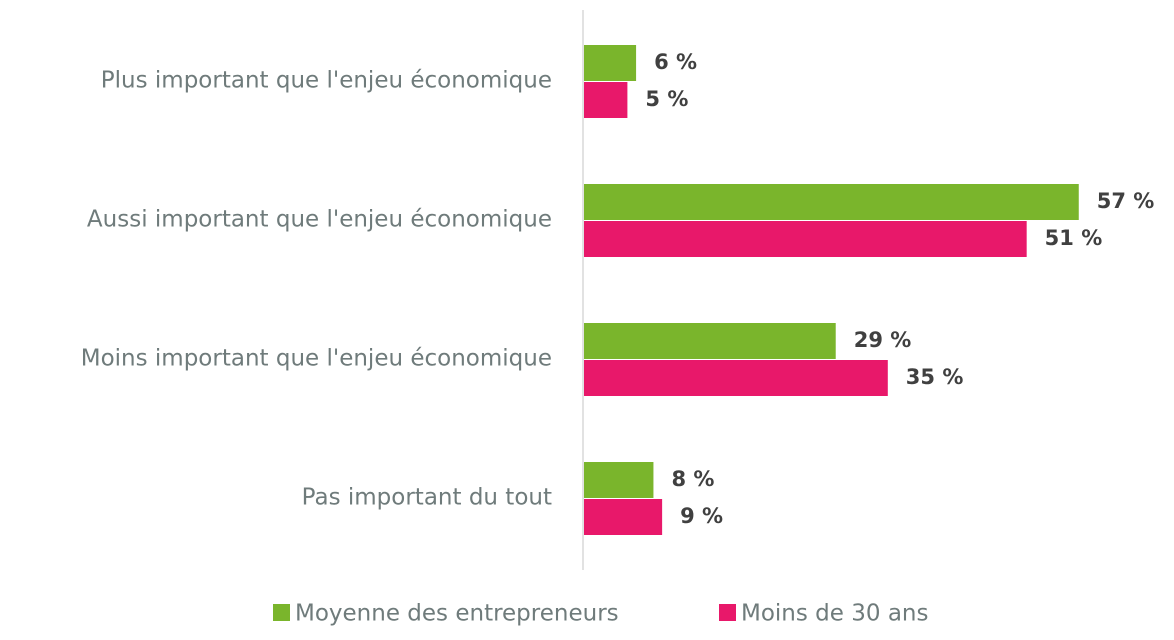 The image size is (1174, 640). Describe the element at coordinates (319, 220) in the screenshot. I see `category-label: Aussi important que l'enjeu économique` at that location.